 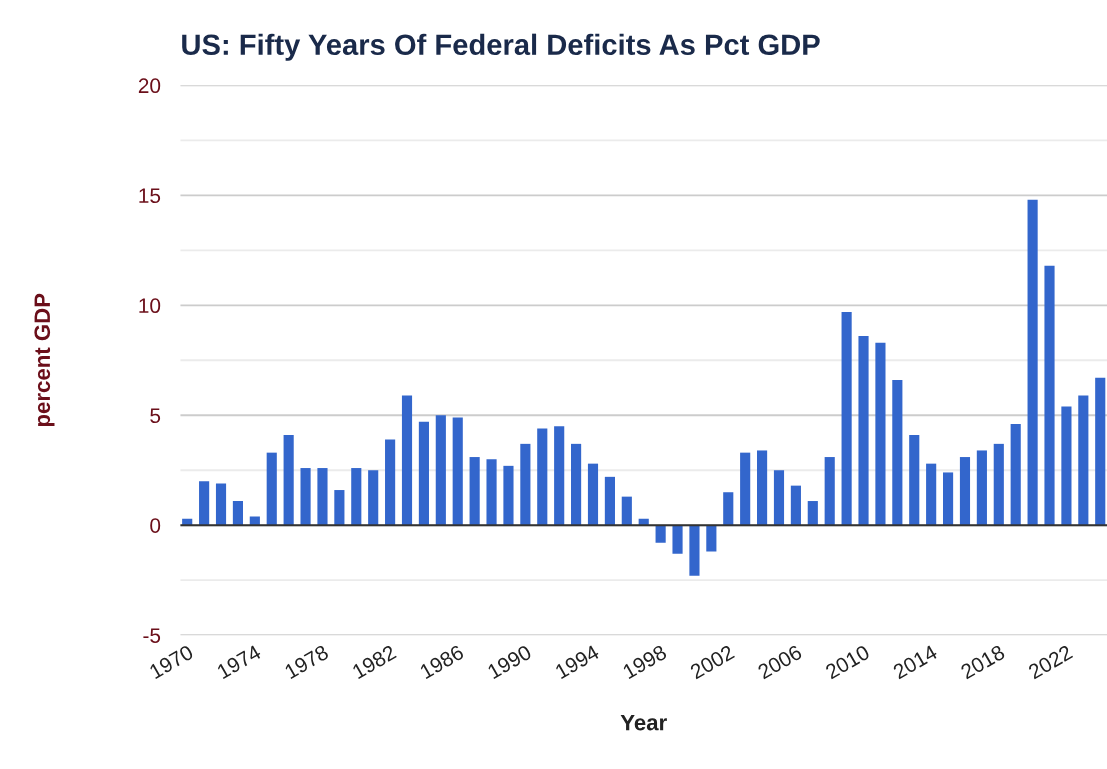 What do you see at coordinates (501, 47) in the screenshot?
I see `chart-title: US: Fifty Years Of Federal Deficits As Pct GDP` at bounding box center [501, 47].